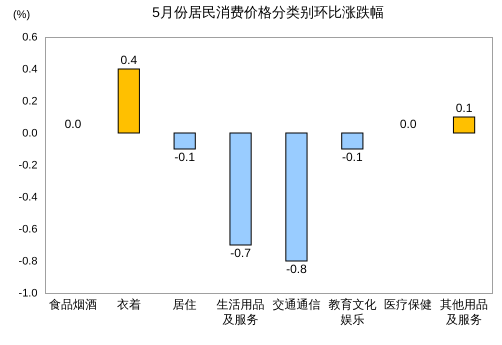  Describe the element at coordinates (28, 262) in the screenshot. I see `y-tick-label: -0.8` at that location.